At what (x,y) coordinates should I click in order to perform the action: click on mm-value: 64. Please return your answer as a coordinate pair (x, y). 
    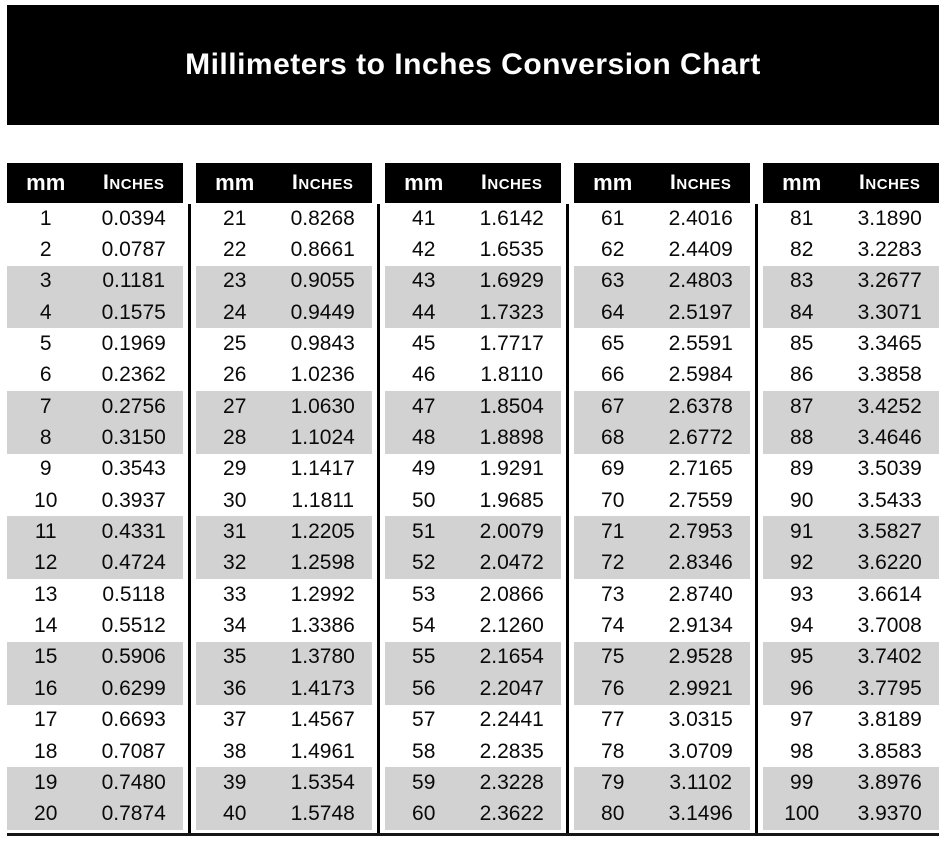
    Looking at the image, I should click on (613, 312).